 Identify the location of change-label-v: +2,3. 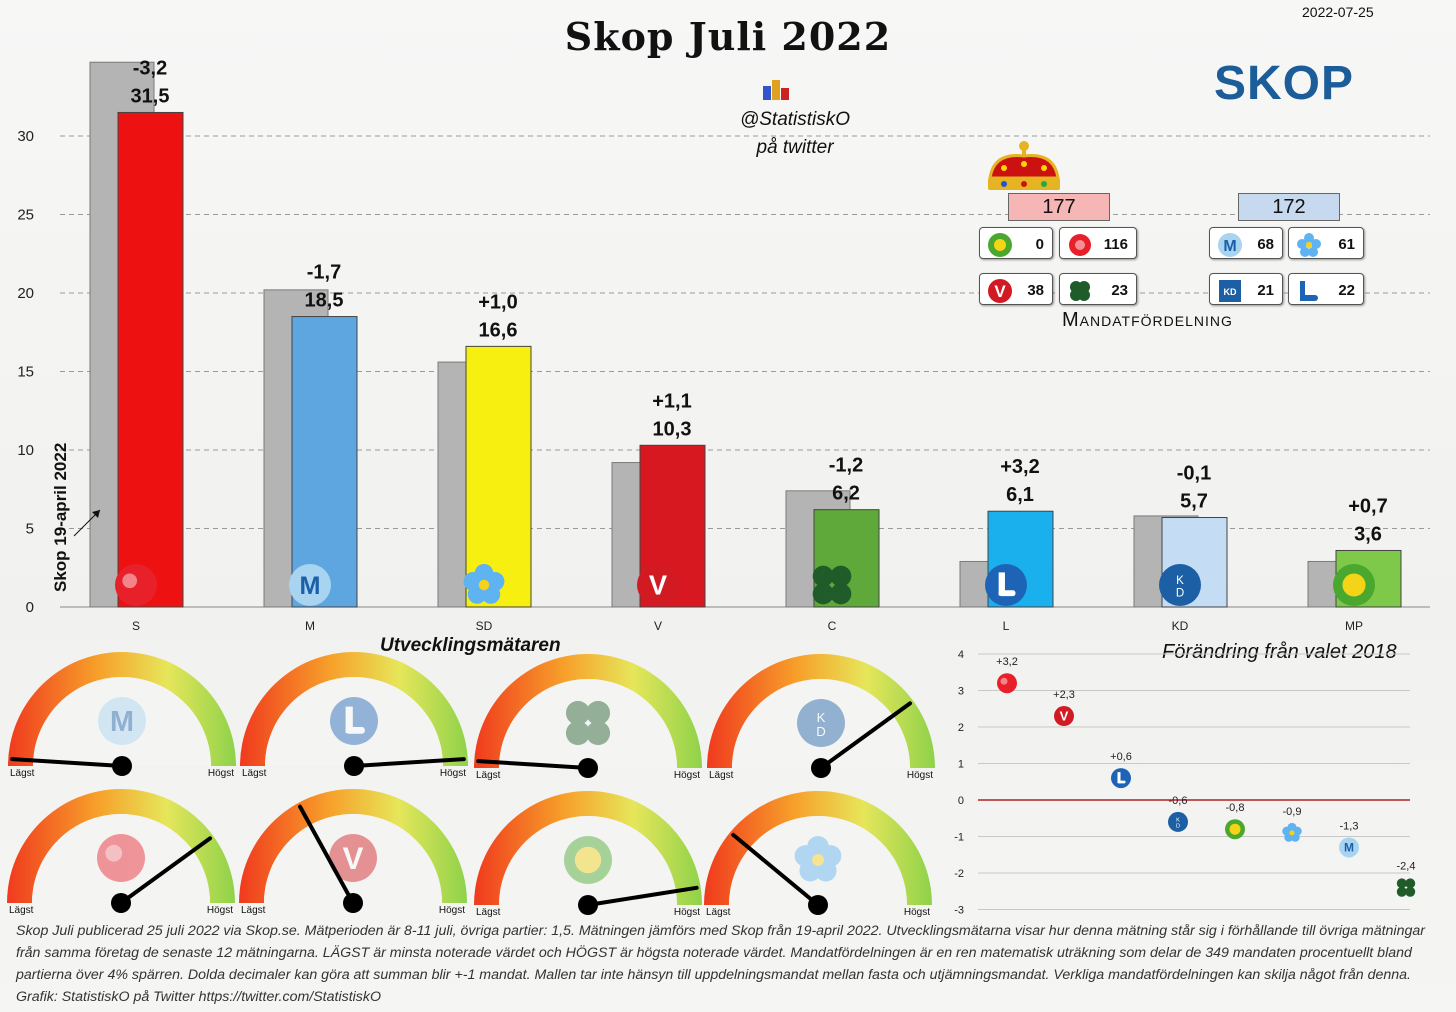
(1064, 695).